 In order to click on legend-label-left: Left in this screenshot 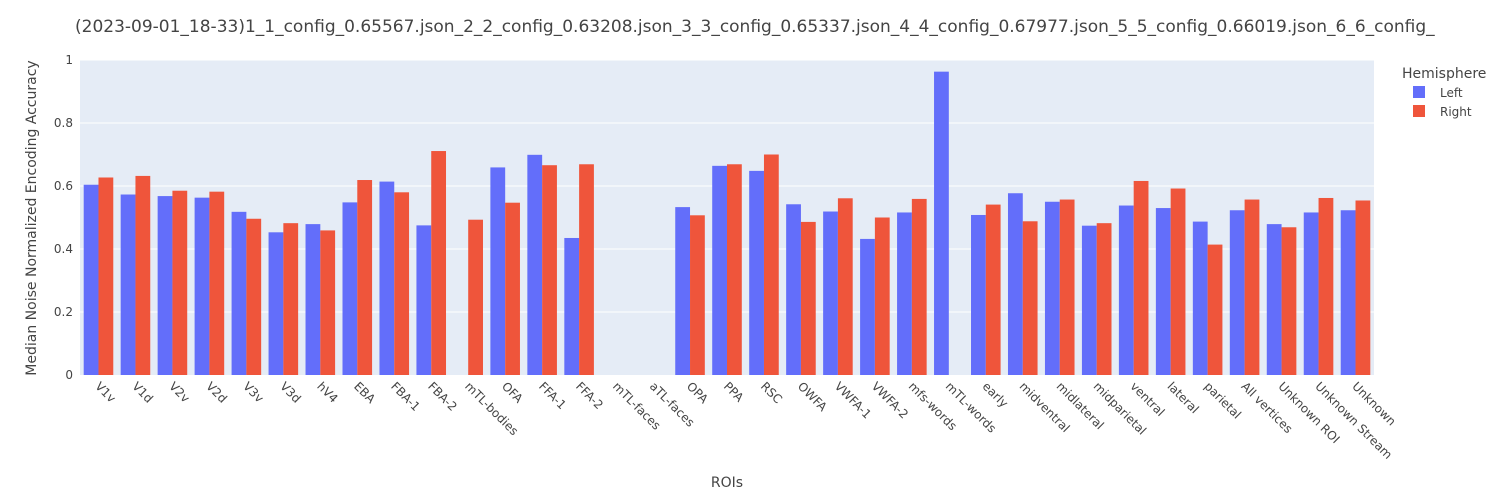, I will do `click(1451, 93)`.